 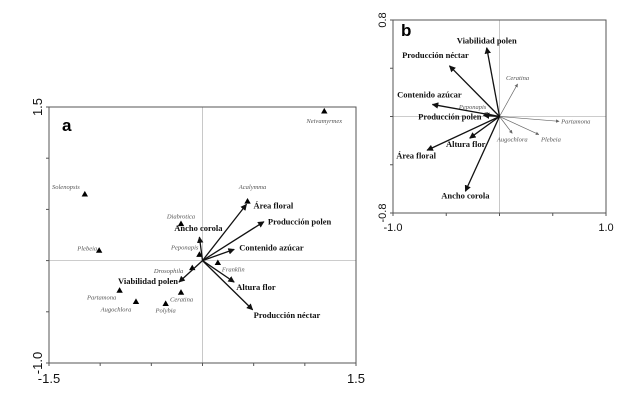 What do you see at coordinates (508, 100) in the screenshot?
I see `species-arrow-ceratina` at bounding box center [508, 100].